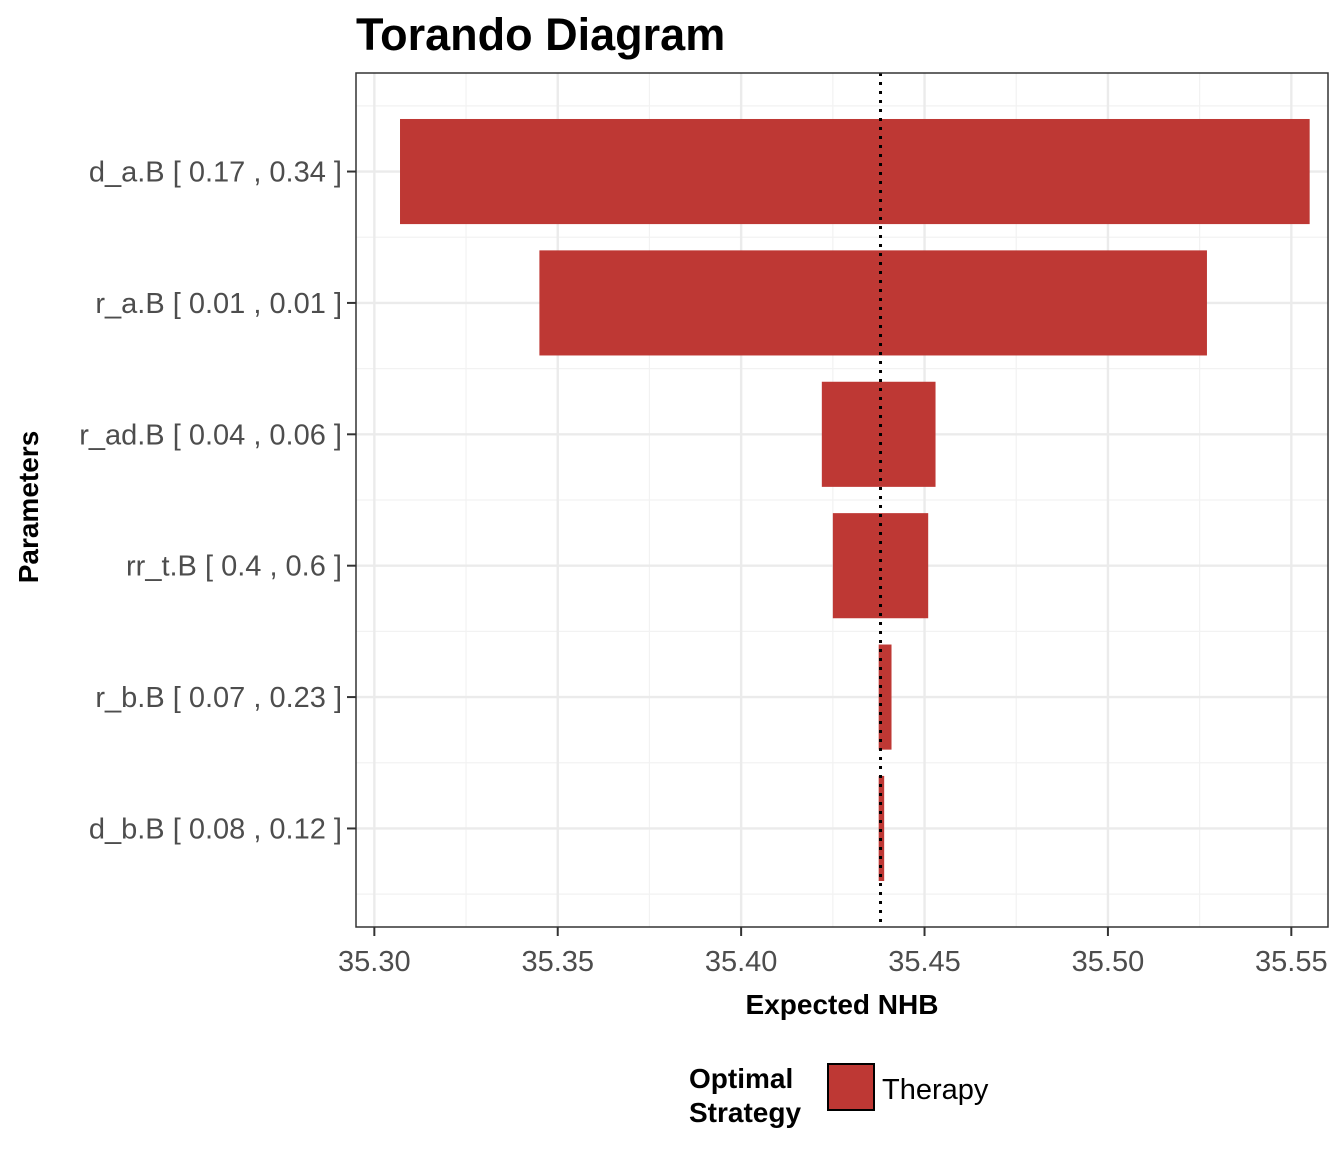 The image size is (1344, 1152). Describe the element at coordinates (935, 1090) in the screenshot. I see `legend-label-therapy: Therapy` at that location.